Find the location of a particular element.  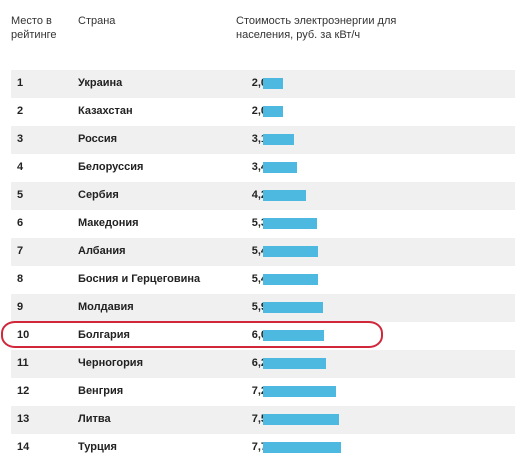

table-row: 12 Венгрия 7,2 is located at coordinates (263, 392).